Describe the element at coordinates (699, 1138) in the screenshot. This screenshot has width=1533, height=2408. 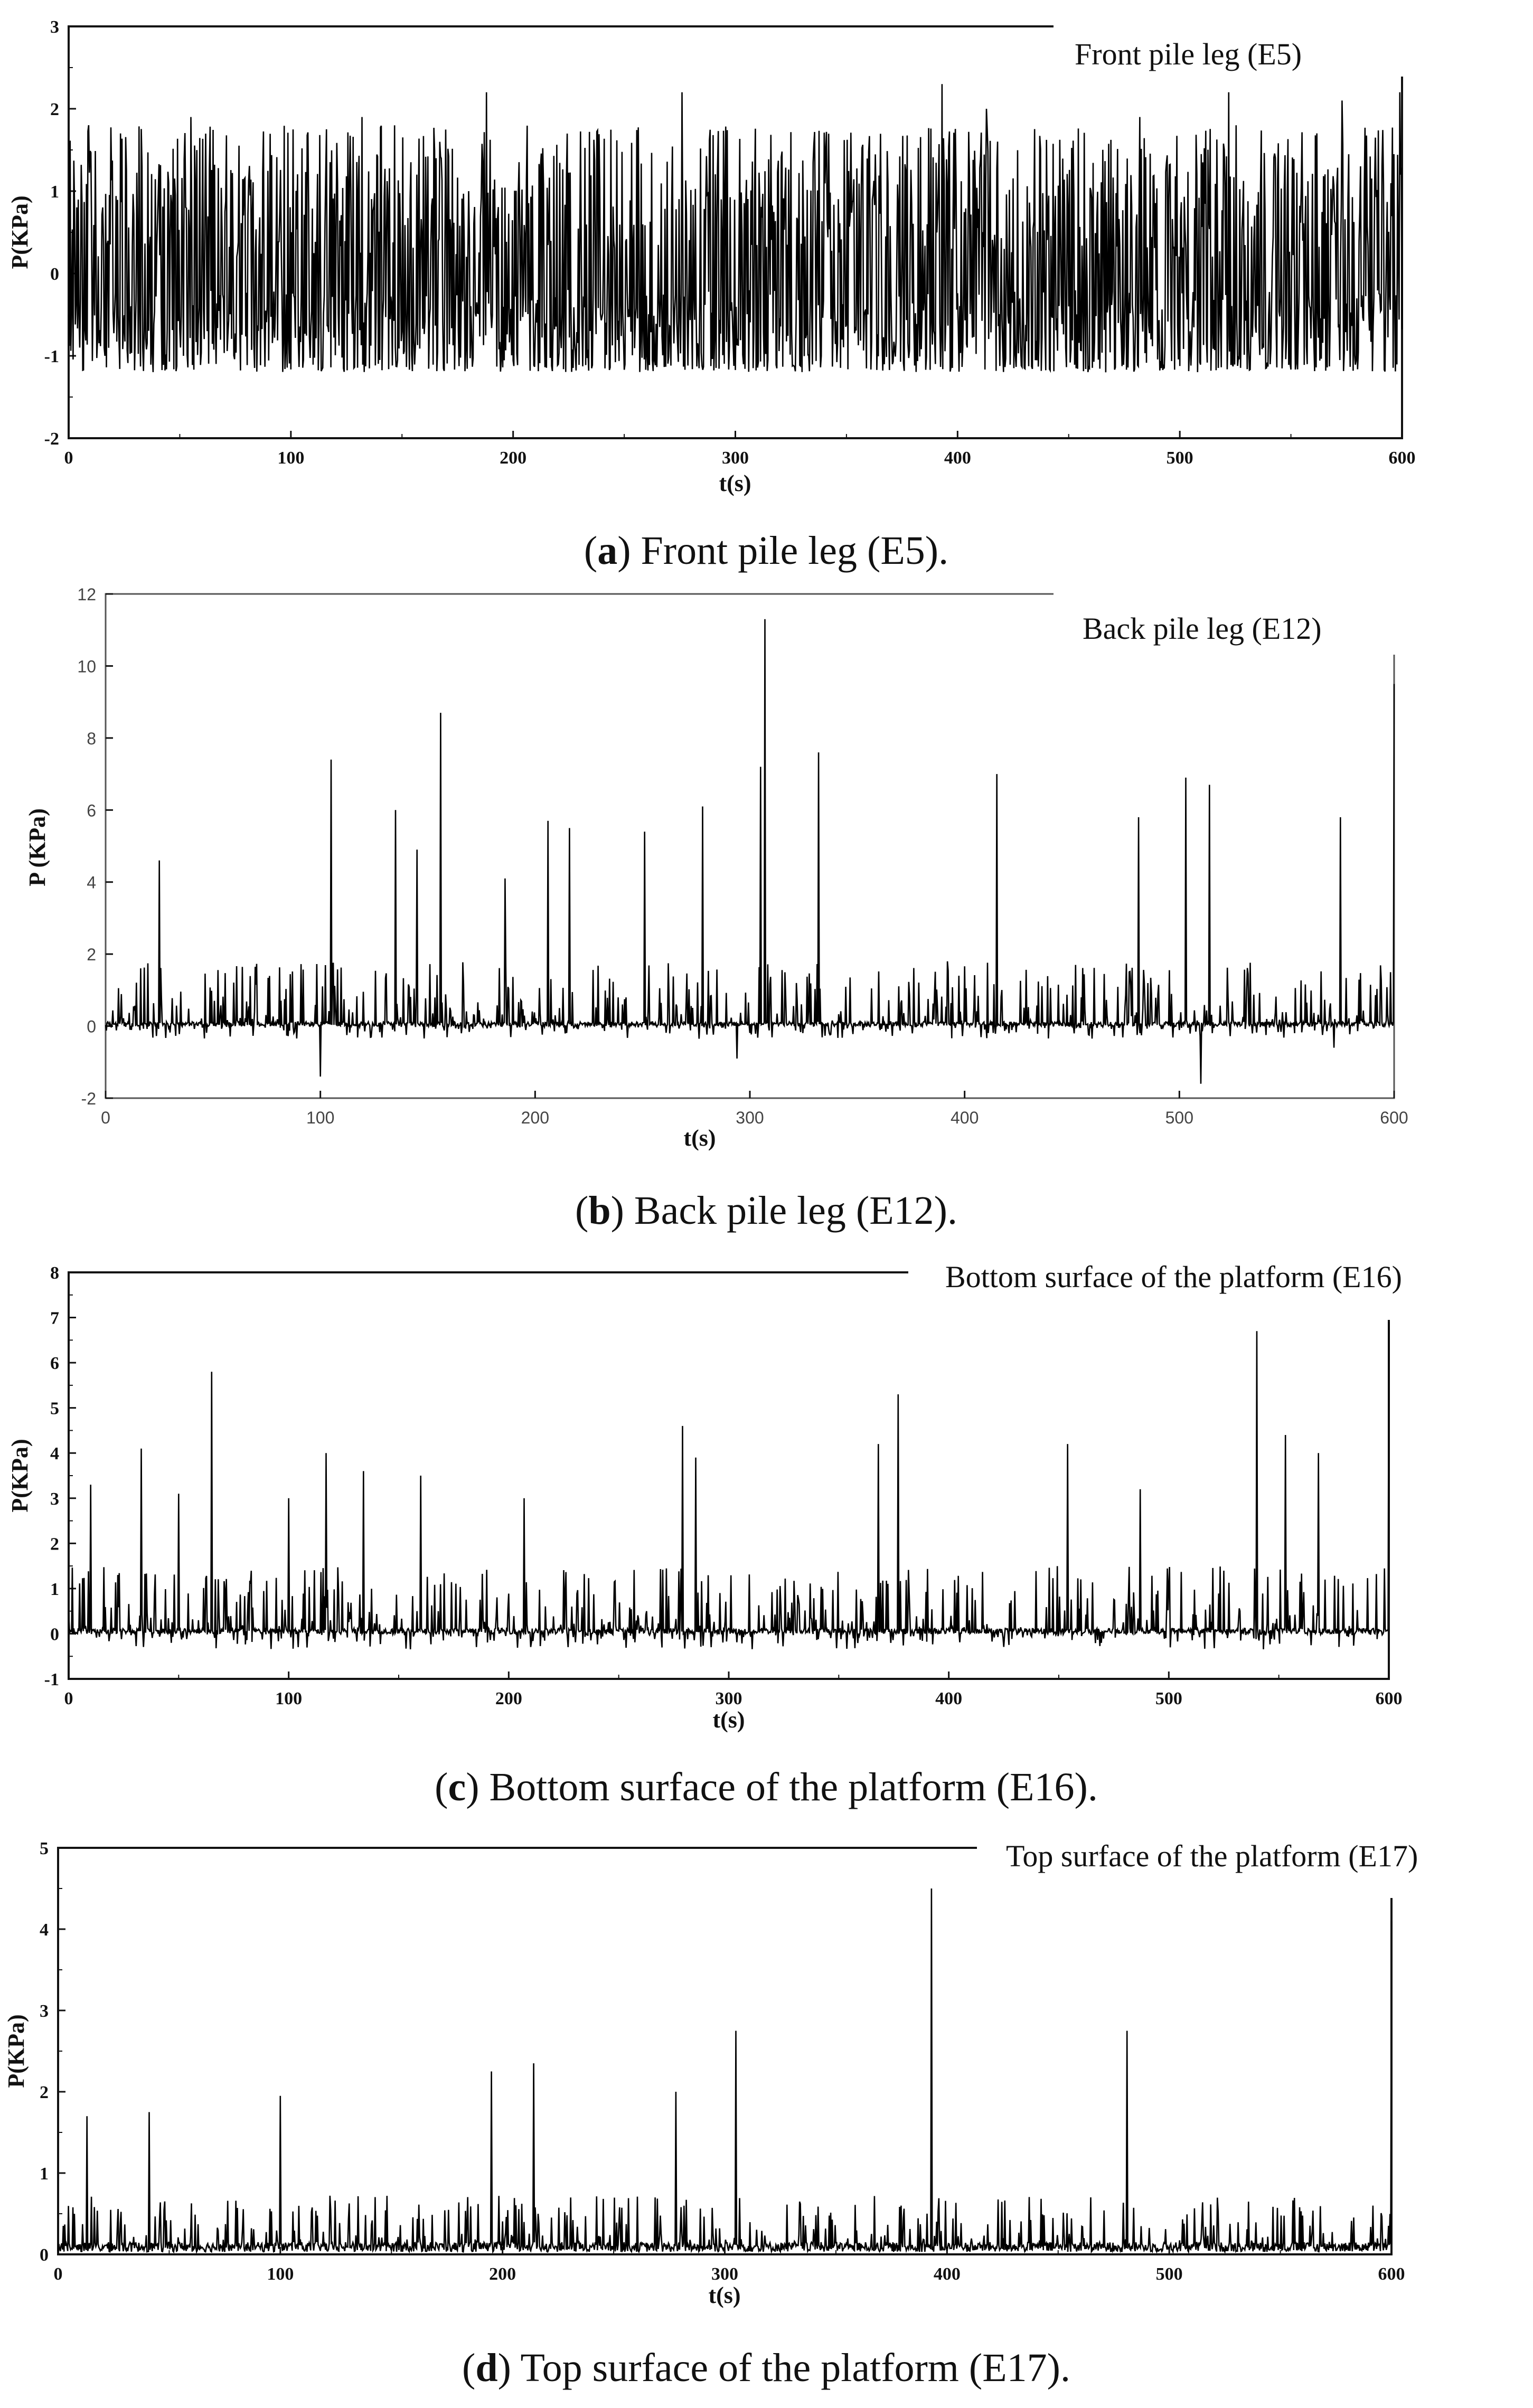
I see `xlabel-b: t(s)` at that location.